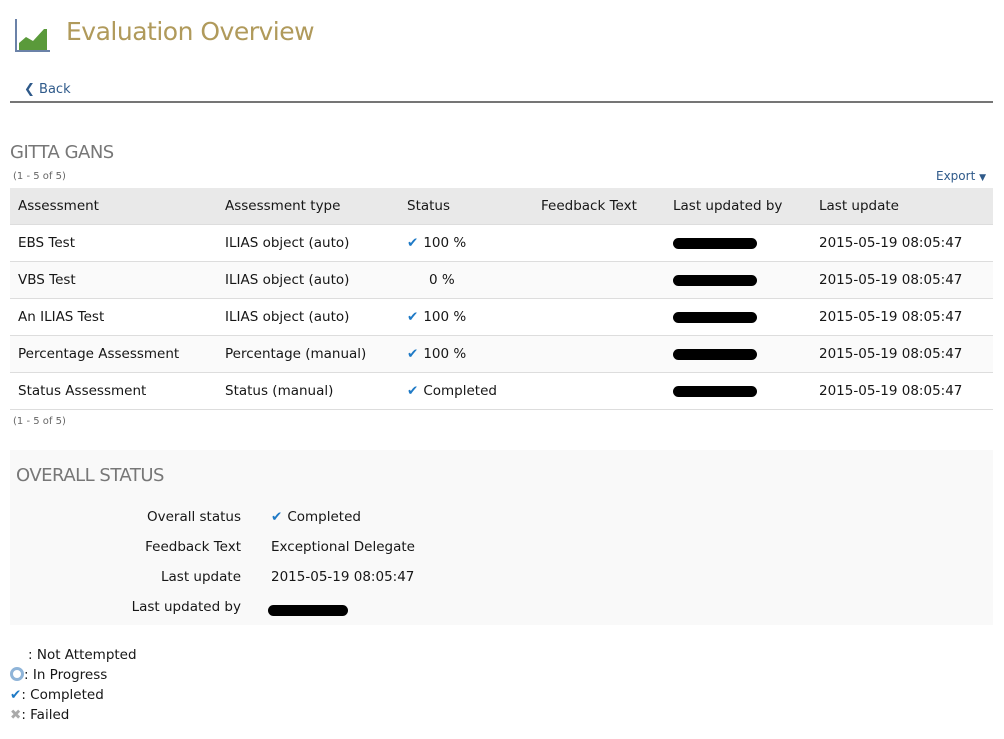 Image resolution: width=1004 pixels, height=739 pixels. What do you see at coordinates (466, 206) in the screenshot?
I see `col-status: Status` at bounding box center [466, 206].